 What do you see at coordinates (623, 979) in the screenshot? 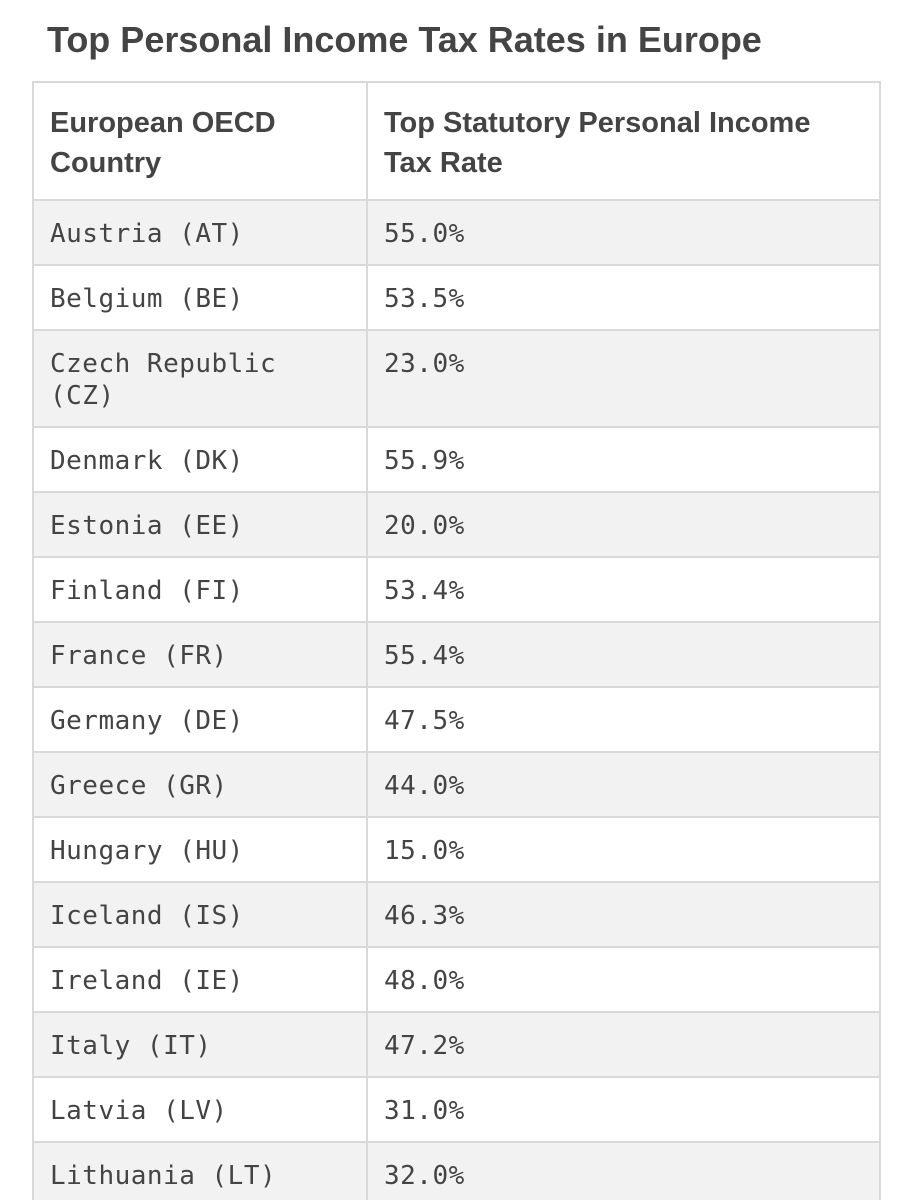
I see `rate-cell: 48.0%` at bounding box center [623, 979].